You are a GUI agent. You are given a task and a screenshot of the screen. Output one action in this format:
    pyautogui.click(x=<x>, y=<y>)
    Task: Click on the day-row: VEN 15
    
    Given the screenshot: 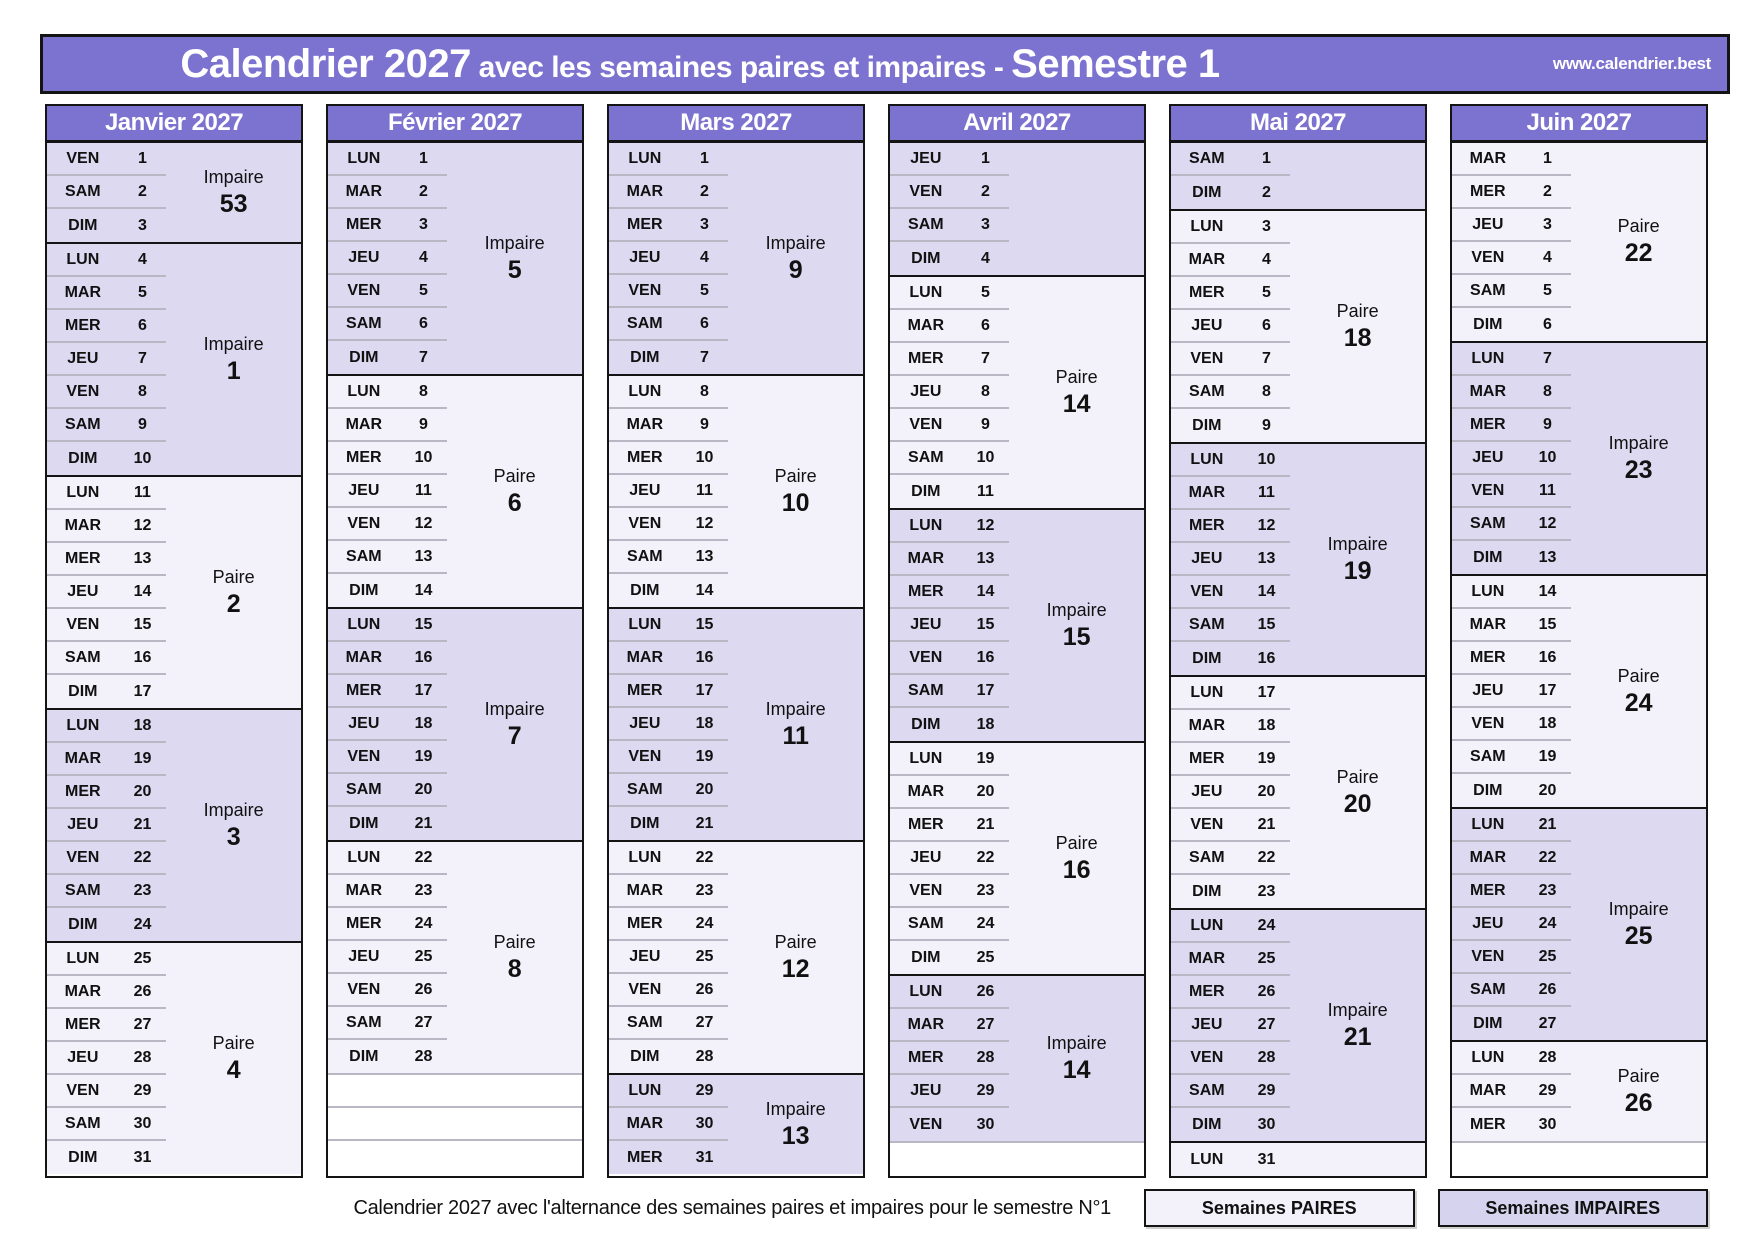 What is the action you would take?
    pyautogui.click(x=107, y=625)
    